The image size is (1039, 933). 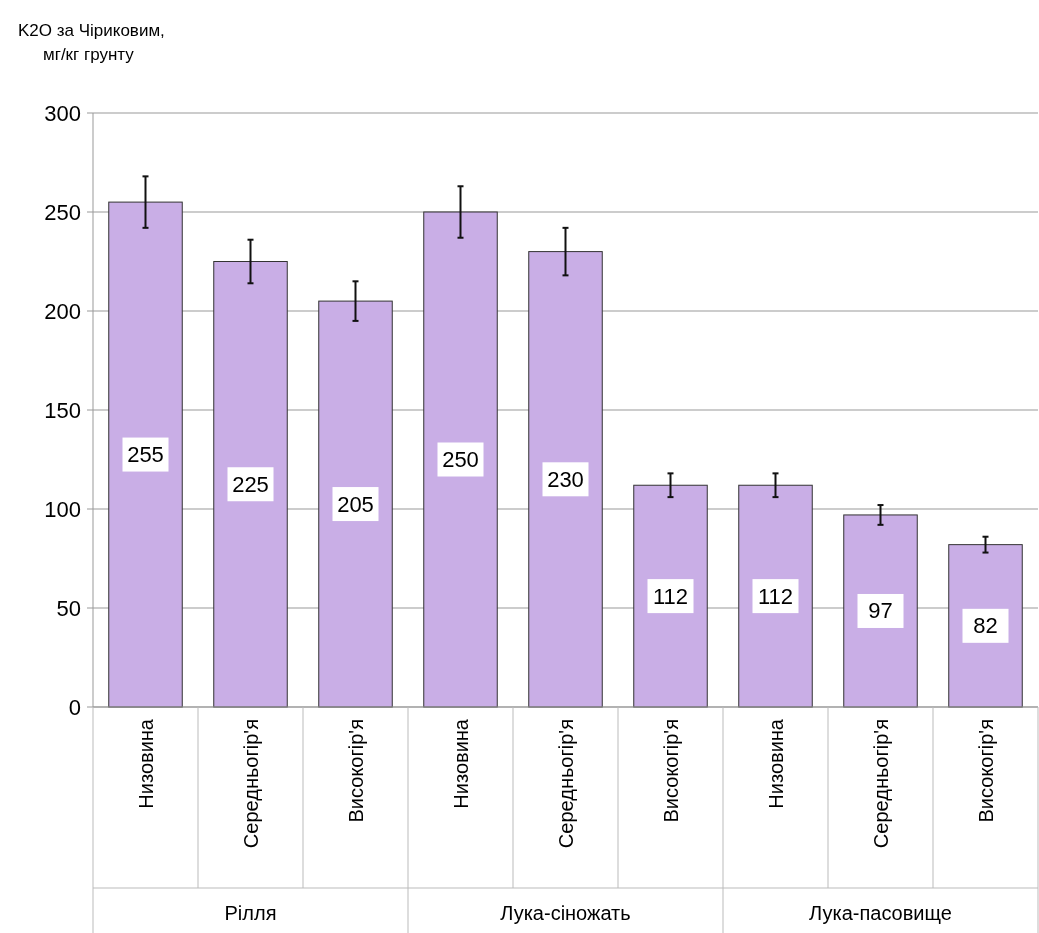 What do you see at coordinates (68, 608) in the screenshot?
I see `y-tick-label: 50` at bounding box center [68, 608].